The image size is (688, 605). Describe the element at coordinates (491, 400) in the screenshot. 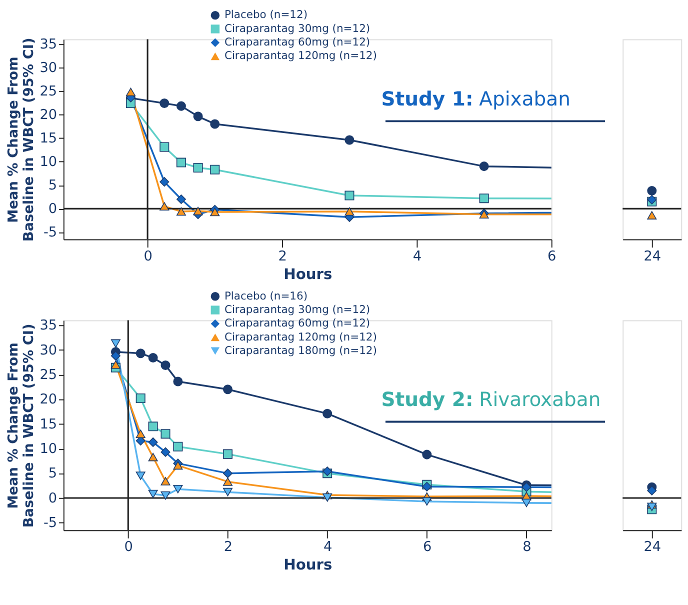

I see `text: Study 2: Rivaroxaban` at that location.